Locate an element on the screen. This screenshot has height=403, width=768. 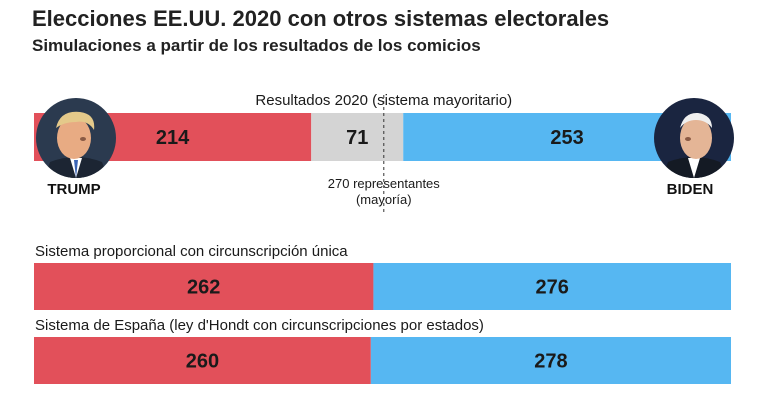
candidate-name-trump: TRUMP is located at coordinates (73, 189).